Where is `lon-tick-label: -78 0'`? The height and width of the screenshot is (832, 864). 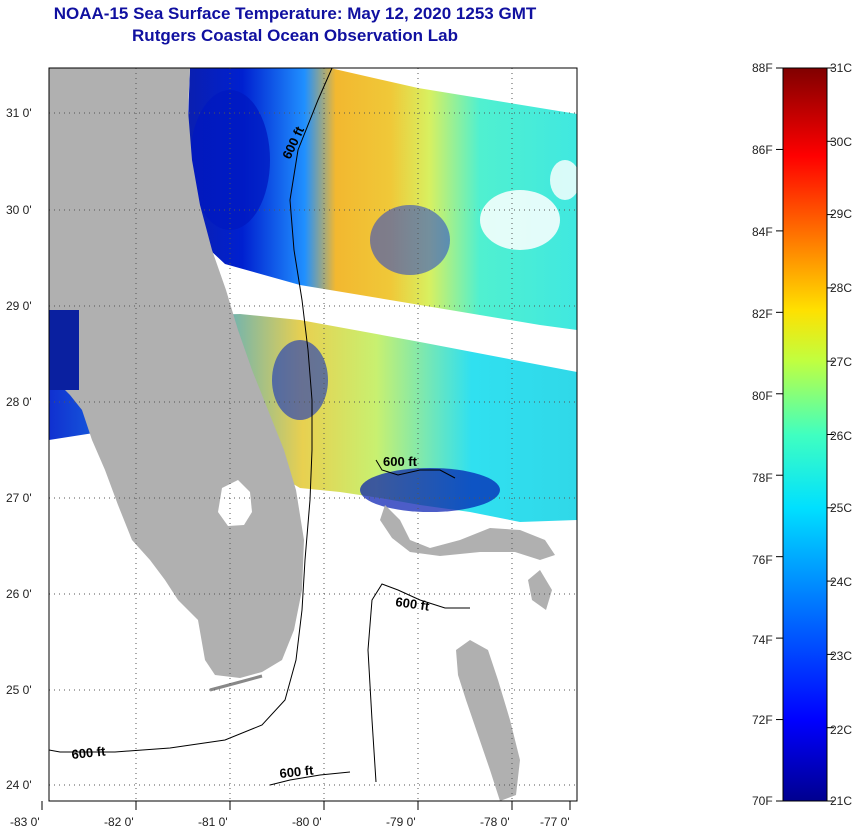
lon-tick-label: -78 0' is located at coordinates (495, 822).